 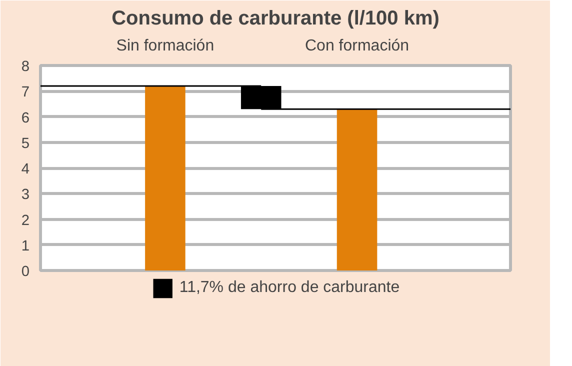 I want to click on y-tick-label: 8, so click(x=25, y=67).